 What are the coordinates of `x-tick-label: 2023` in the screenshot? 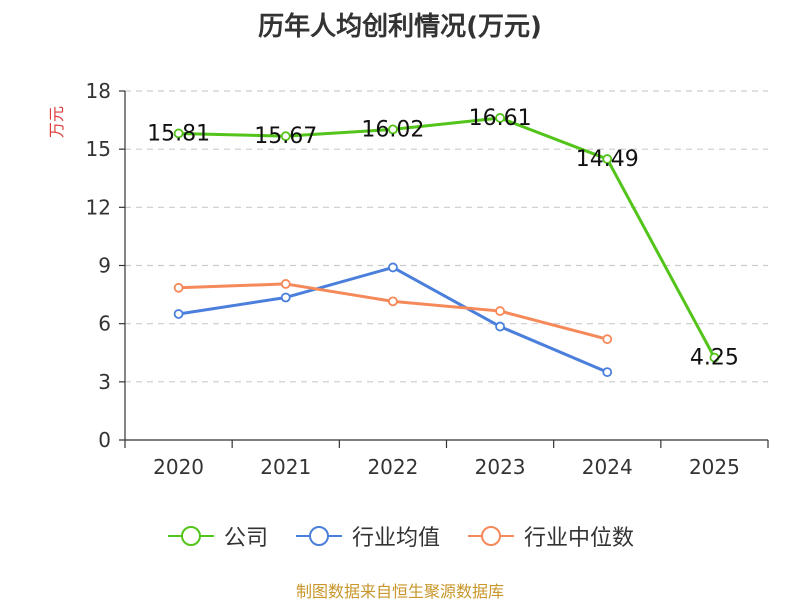 It's located at (500, 467).